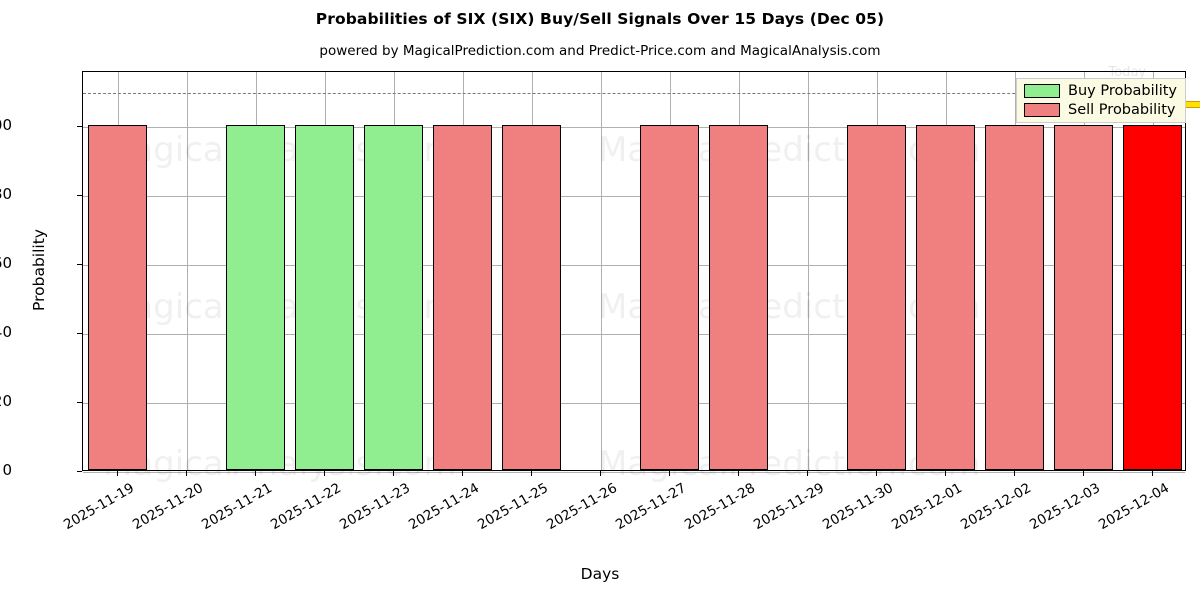 The height and width of the screenshot is (600, 1200). What do you see at coordinates (255, 297) in the screenshot?
I see `bar-2025-11-21-buy` at bounding box center [255, 297].